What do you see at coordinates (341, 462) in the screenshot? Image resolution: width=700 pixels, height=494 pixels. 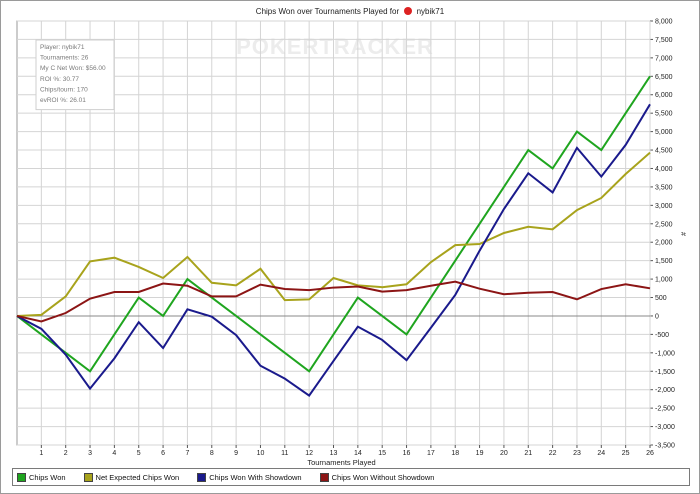 I see `x-axis-label: Tournaments Played` at bounding box center [341, 462].